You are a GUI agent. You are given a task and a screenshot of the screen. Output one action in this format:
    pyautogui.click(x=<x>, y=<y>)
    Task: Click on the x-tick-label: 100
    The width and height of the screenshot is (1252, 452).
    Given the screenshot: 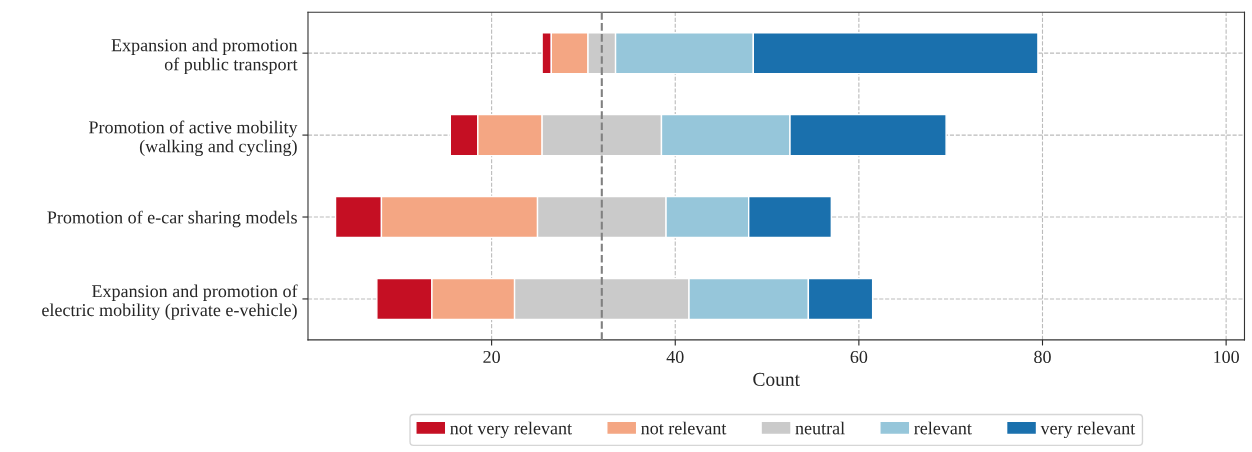 What is the action you would take?
    pyautogui.click(x=1226, y=357)
    